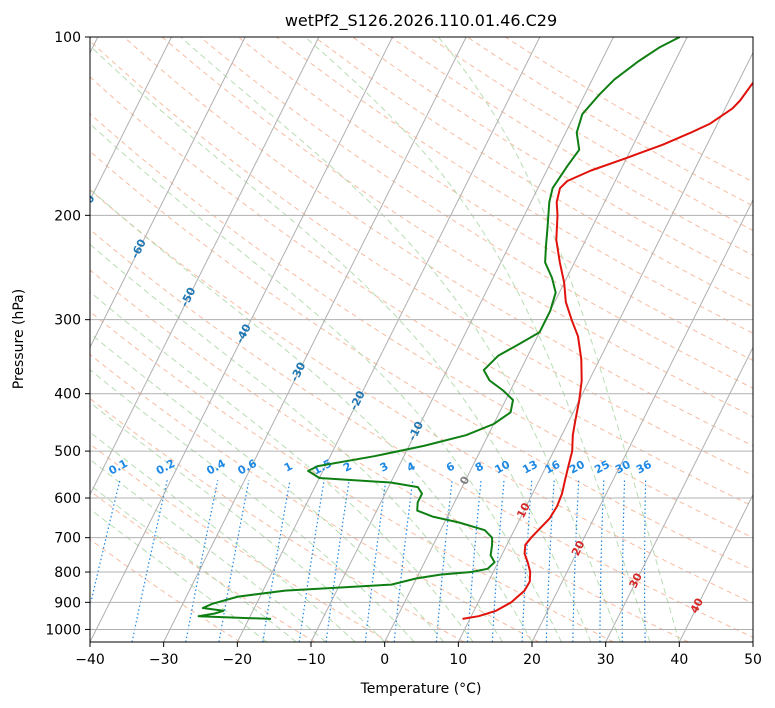  Describe the element at coordinates (679, 660) in the screenshot. I see `x-tick-label: 40` at that location.